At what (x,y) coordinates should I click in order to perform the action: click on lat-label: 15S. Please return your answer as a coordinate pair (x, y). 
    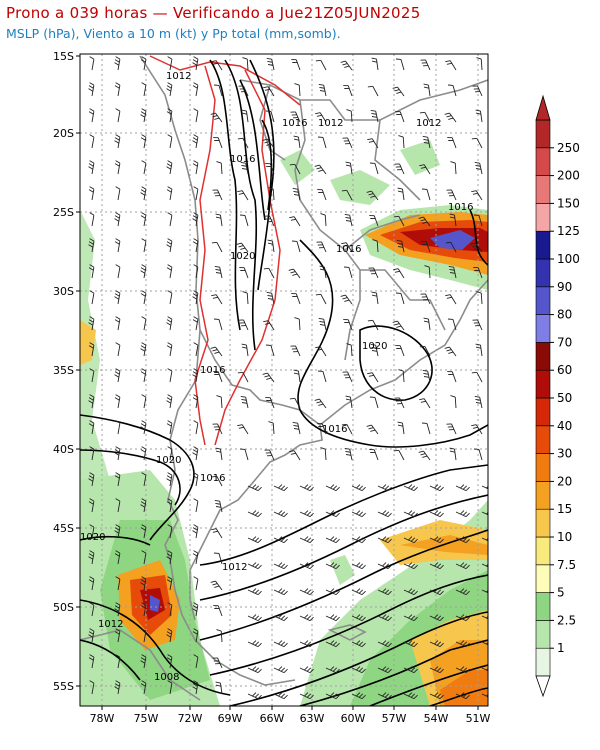
    Looking at the image, I should click on (63, 56).